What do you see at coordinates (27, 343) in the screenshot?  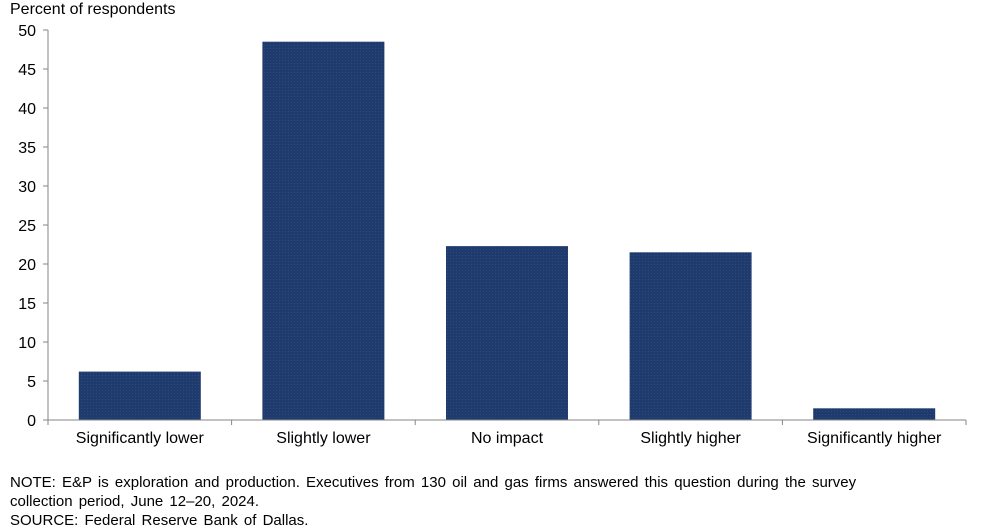 I see `y-tick-label: 10` at bounding box center [27, 343].